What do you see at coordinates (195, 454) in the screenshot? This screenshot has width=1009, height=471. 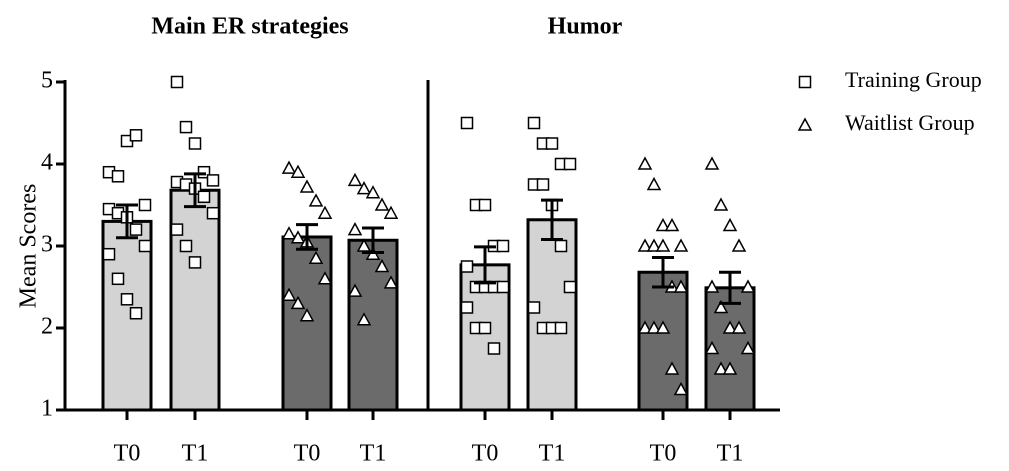 I see `x-tick-label: T1` at bounding box center [195, 454].